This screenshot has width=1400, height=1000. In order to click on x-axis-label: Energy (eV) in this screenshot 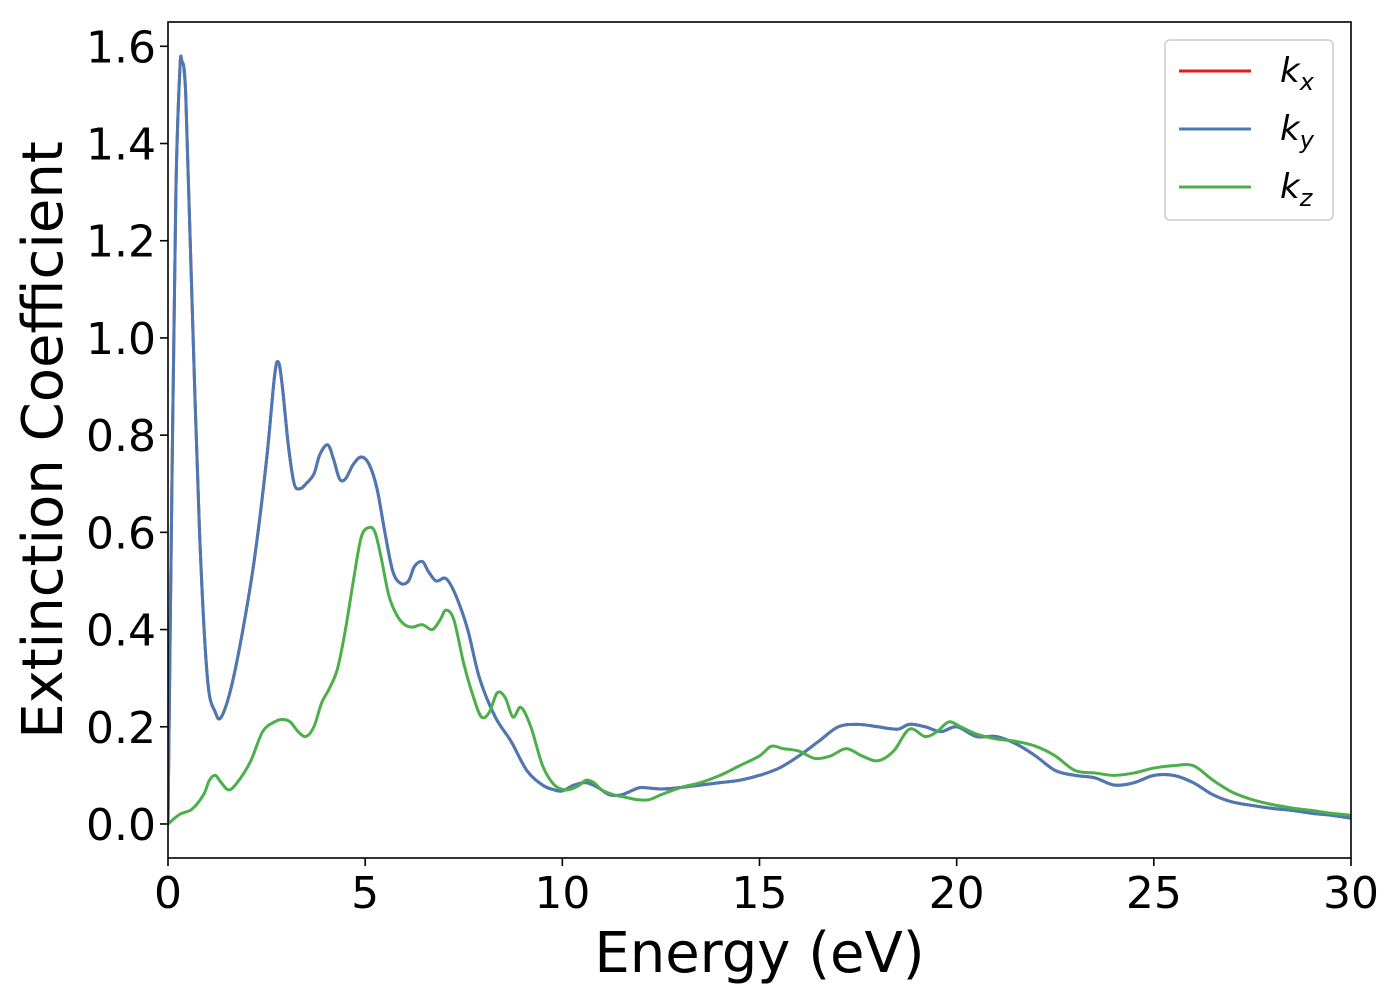, I will do `click(759, 953)`.